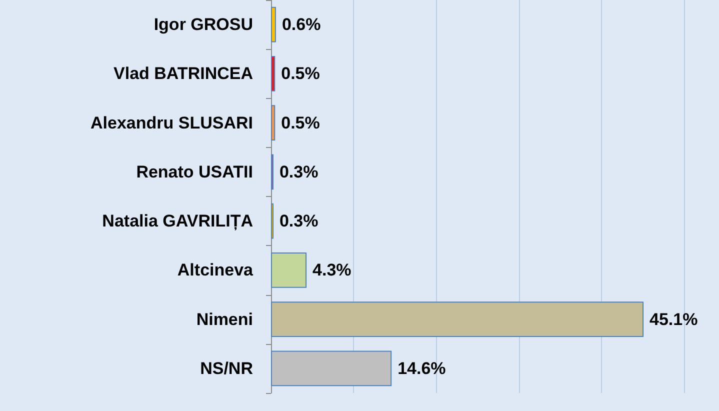 The image size is (719, 411). Describe the element at coordinates (215, 270) in the screenshot. I see `y-tick-label: Altcineva` at that location.